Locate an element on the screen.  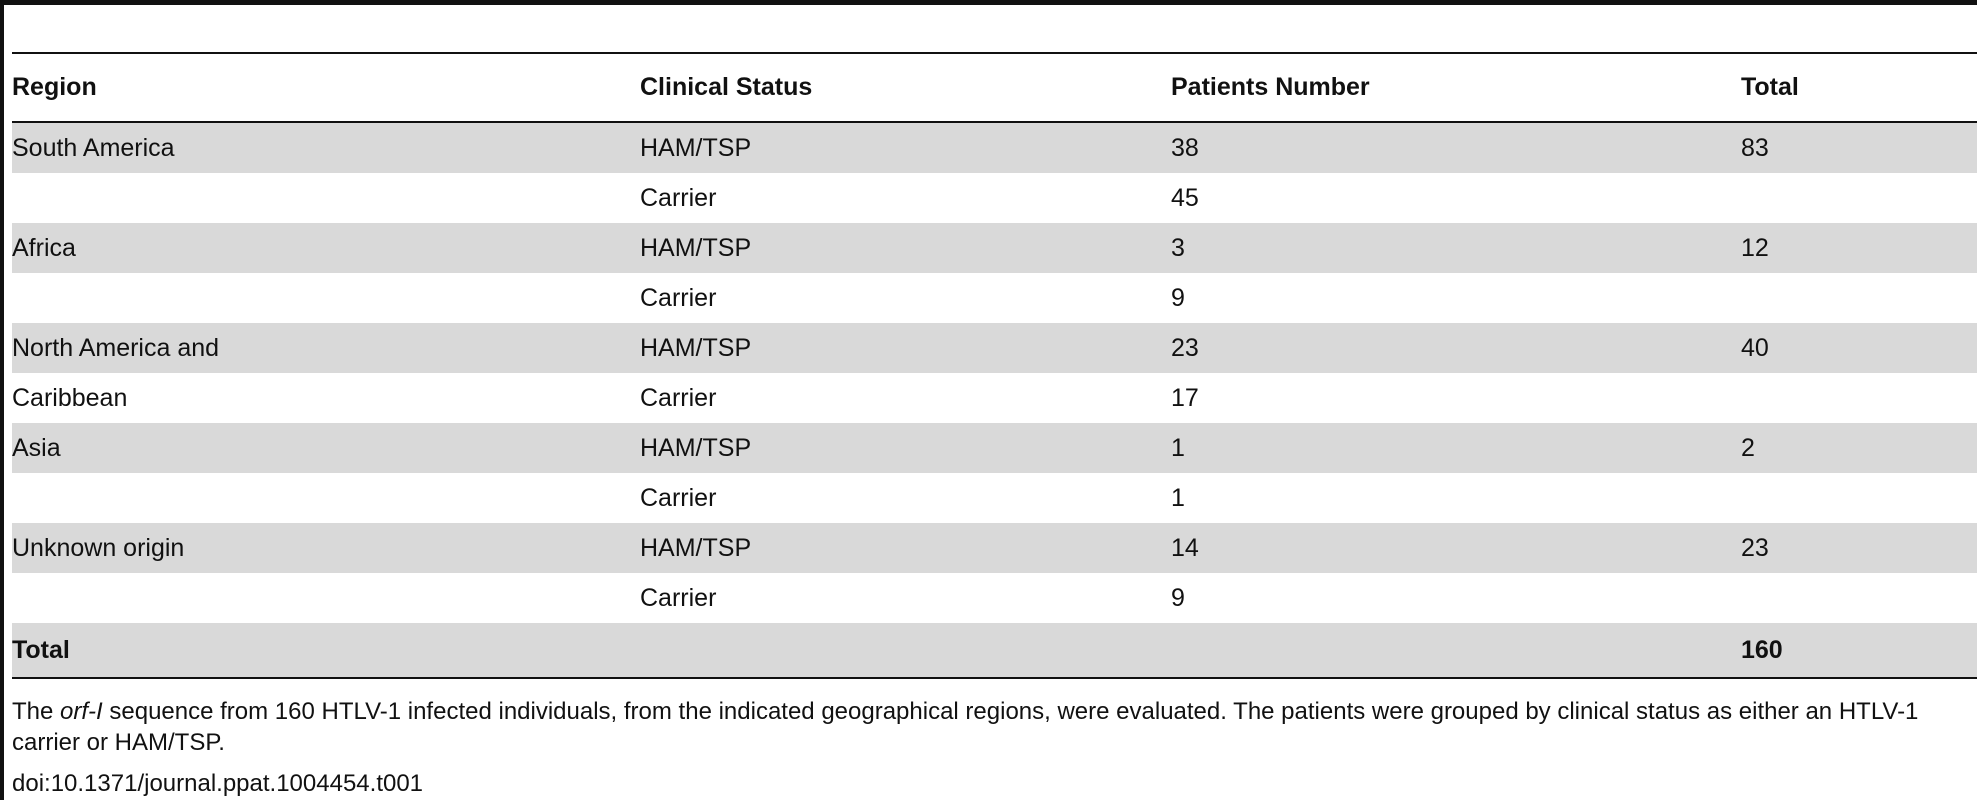
cell-total: 23 is located at coordinates (1859, 548).